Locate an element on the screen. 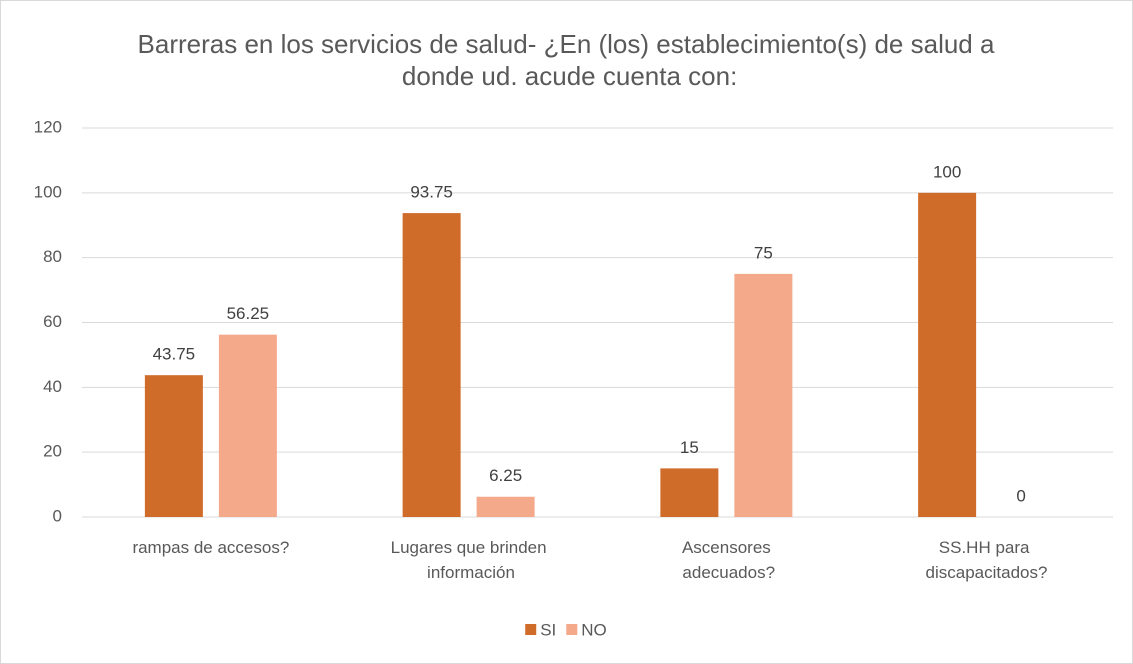 This screenshot has height=664, width=1133. data-label: 43.75 is located at coordinates (174, 354).